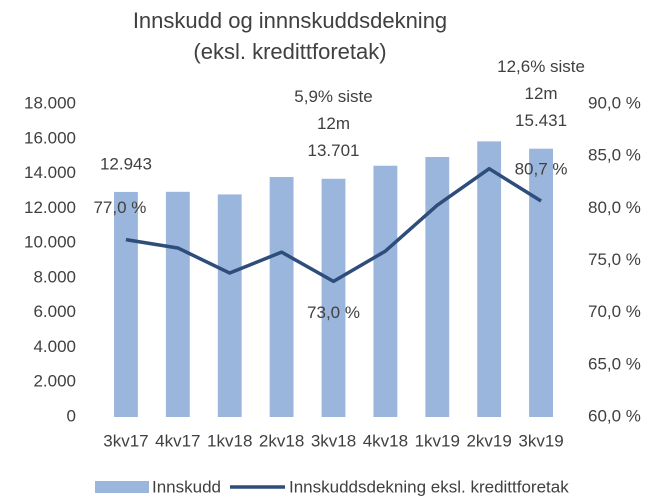  What do you see at coordinates (614, 207) in the screenshot?
I see `y2-tick-label: 80,0 %` at bounding box center [614, 207].